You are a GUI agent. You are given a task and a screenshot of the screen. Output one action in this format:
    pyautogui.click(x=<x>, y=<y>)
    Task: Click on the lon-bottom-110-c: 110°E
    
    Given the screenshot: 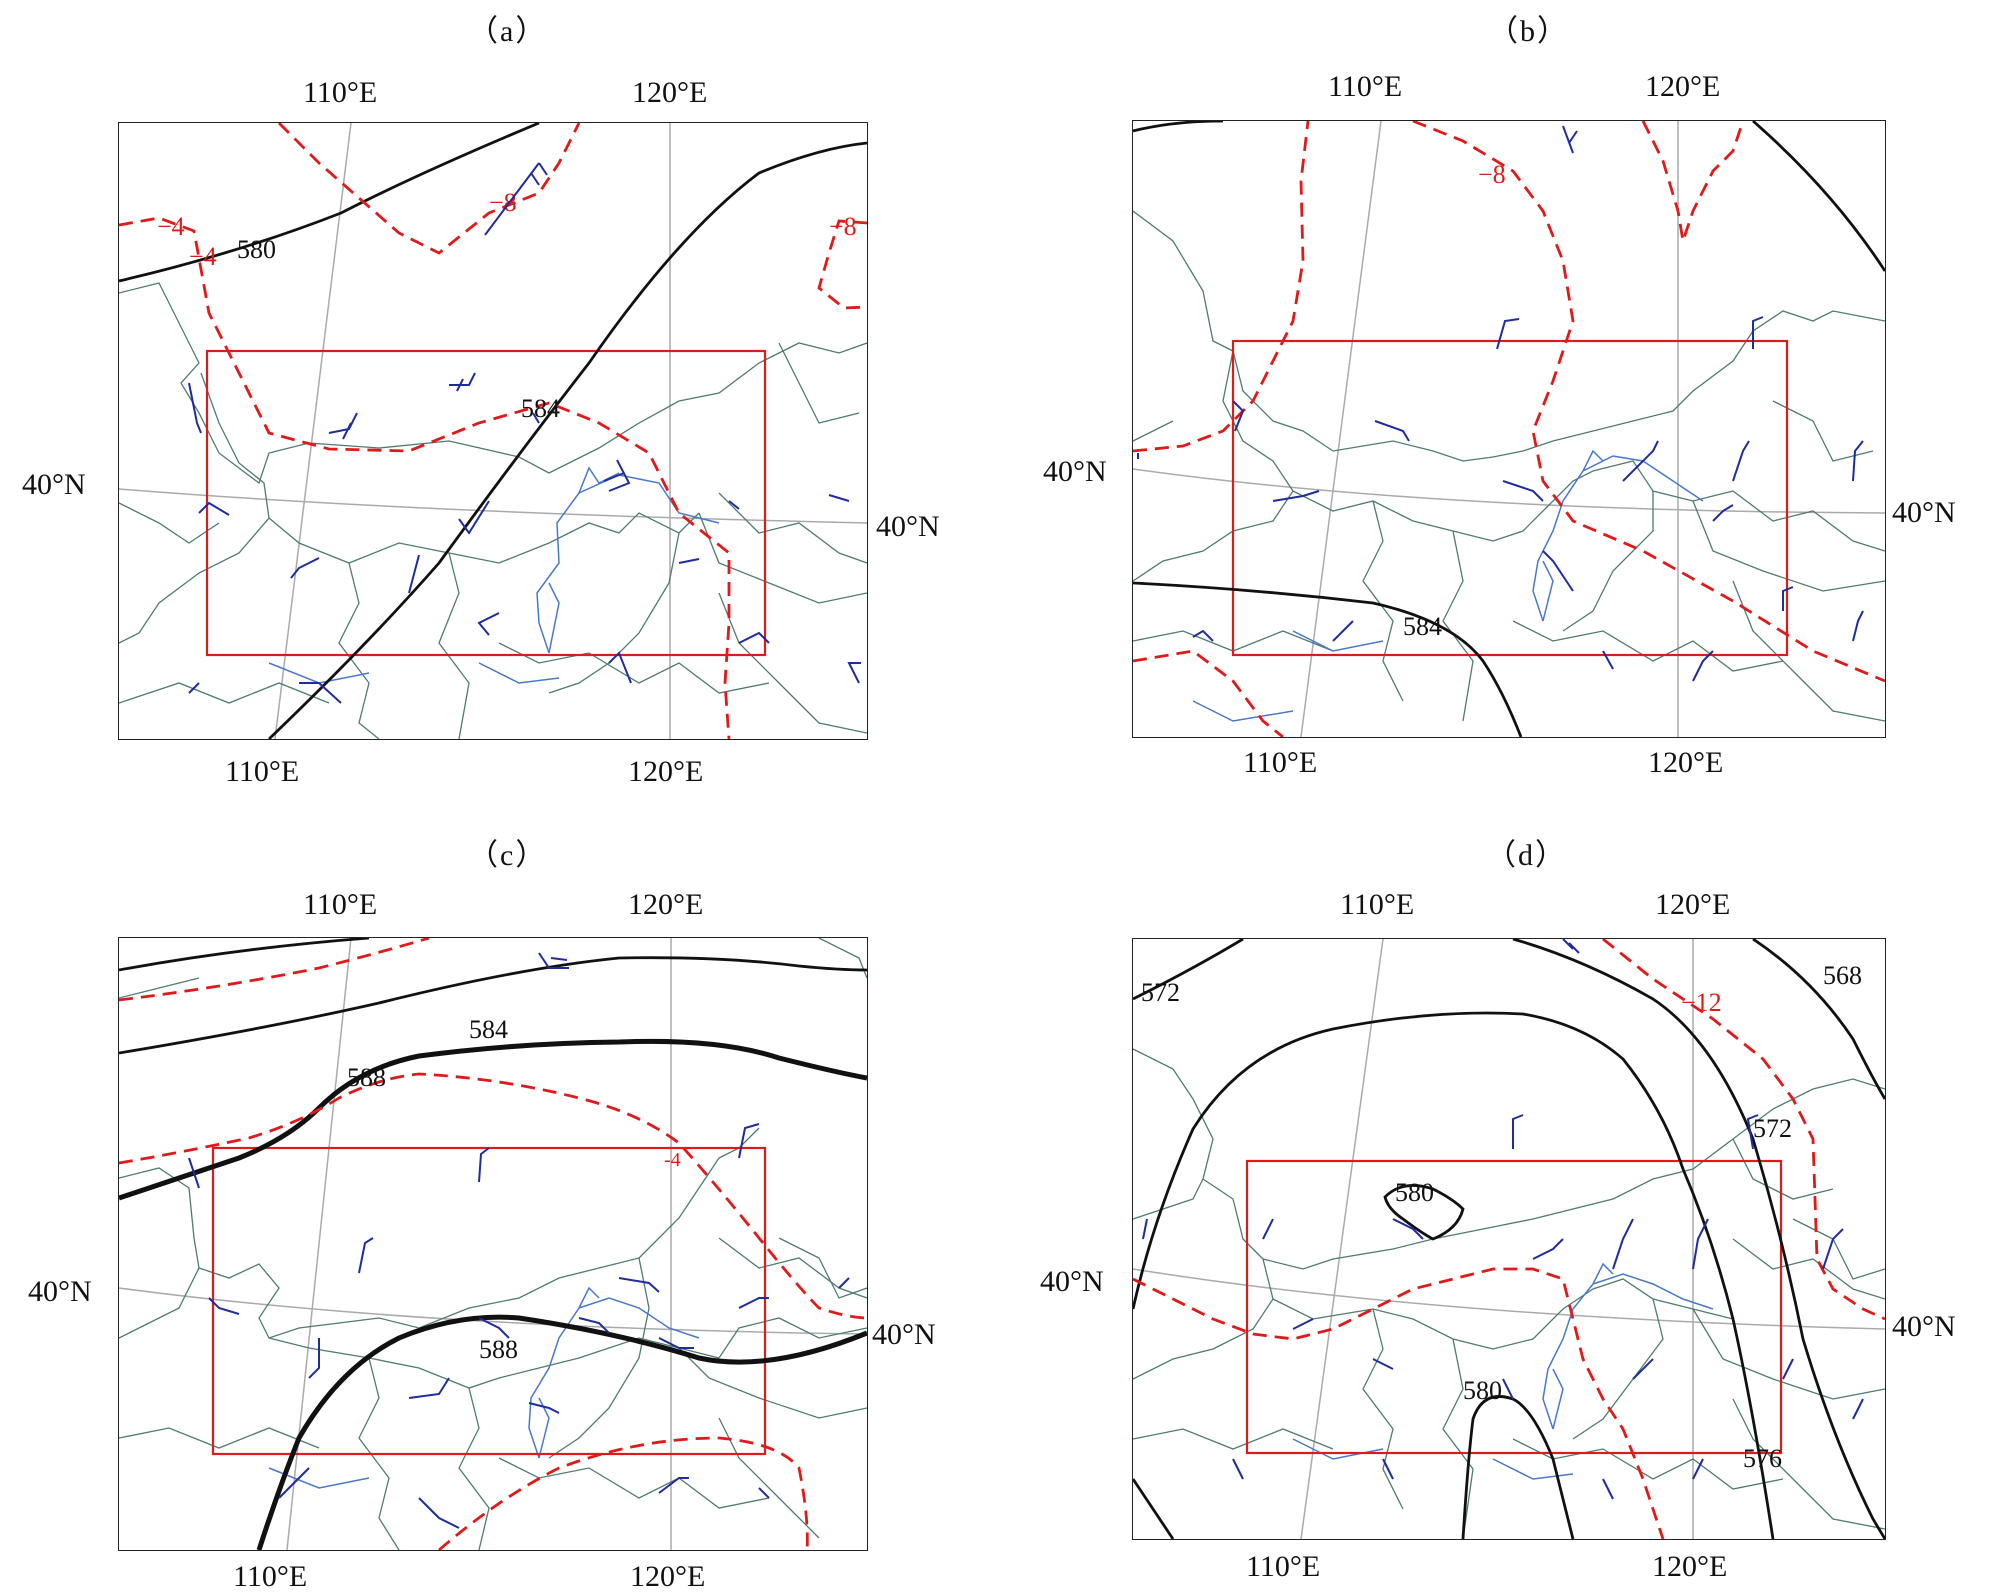 What is the action you would take?
    pyautogui.click(x=270, y=1576)
    